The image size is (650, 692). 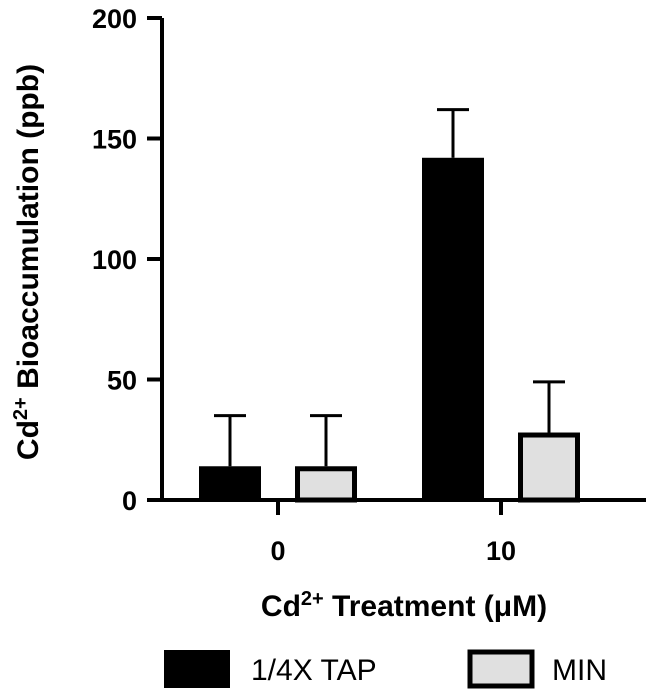 I want to click on y-tick-label: 100, so click(x=114, y=260).